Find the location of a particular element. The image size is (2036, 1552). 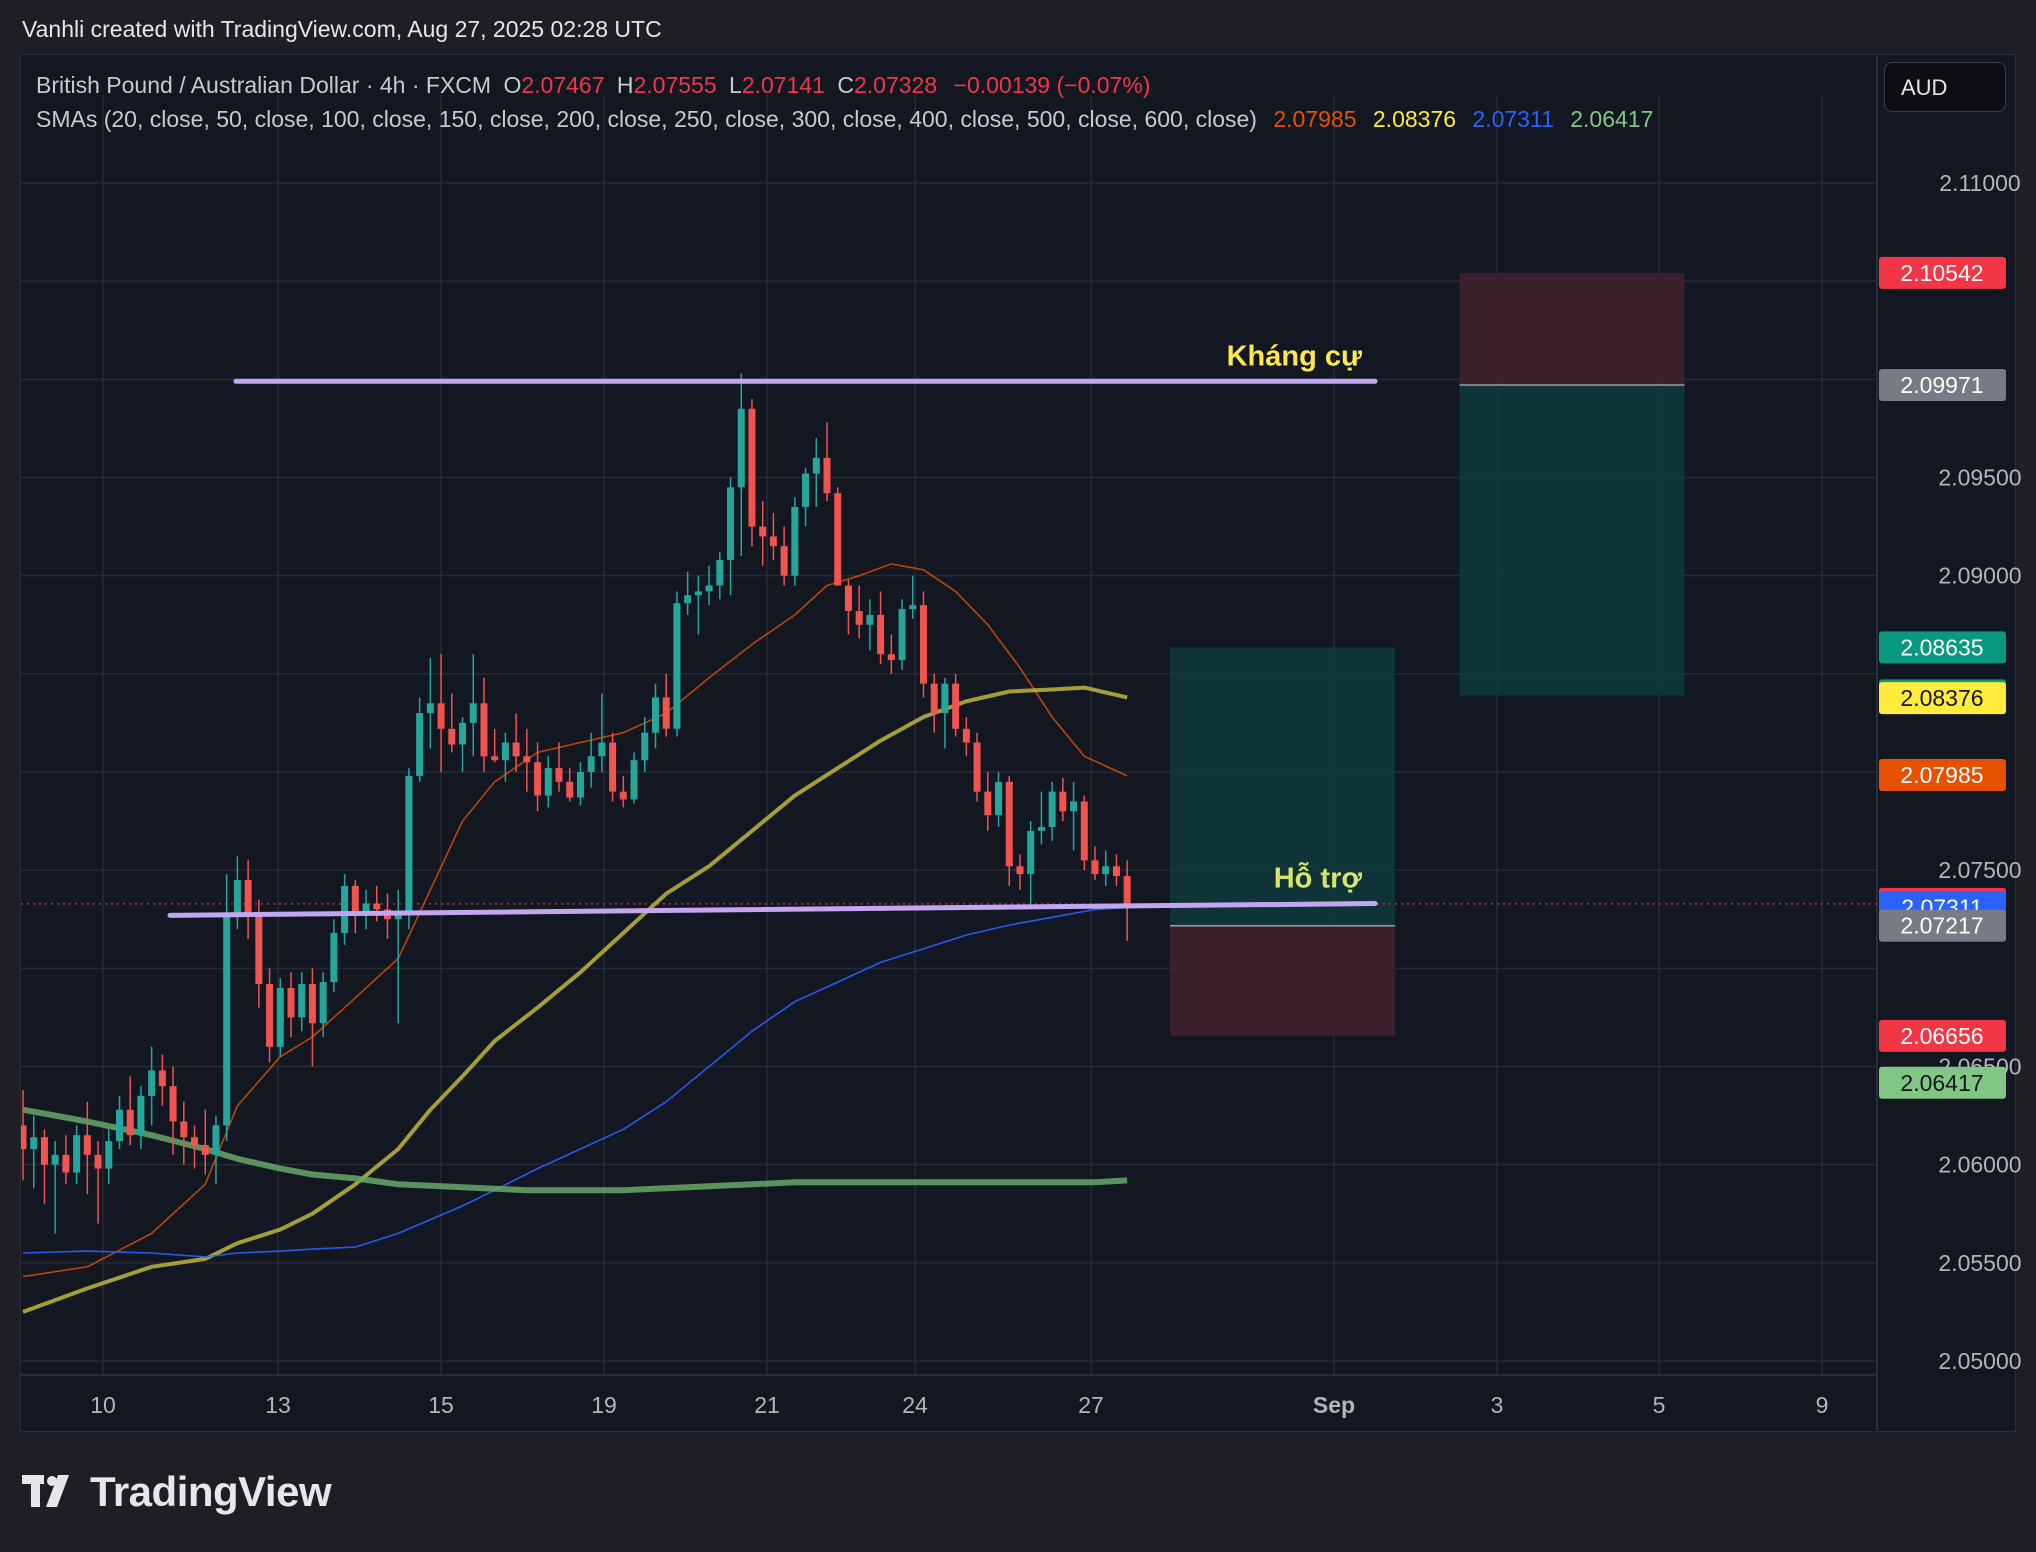

low-label: L is located at coordinates (735, 85).